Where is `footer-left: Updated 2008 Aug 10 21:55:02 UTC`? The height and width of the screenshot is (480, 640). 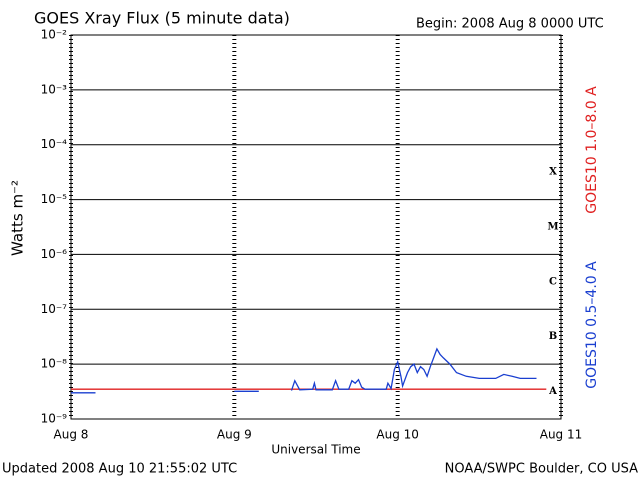
footer-left: Updated 2008 Aug 10 21:55:02 UTC is located at coordinates (119, 469).